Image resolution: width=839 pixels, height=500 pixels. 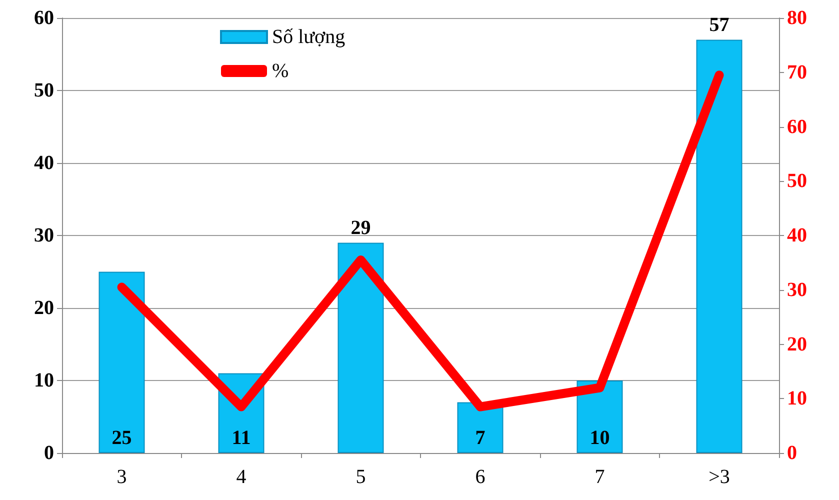 I want to click on y2-tick-label: 60, so click(x=797, y=127).